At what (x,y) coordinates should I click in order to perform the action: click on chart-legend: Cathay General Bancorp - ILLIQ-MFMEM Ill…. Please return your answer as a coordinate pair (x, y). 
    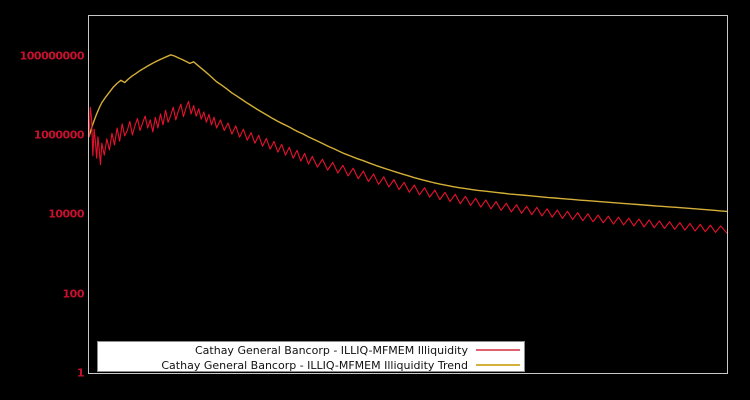
    Looking at the image, I should click on (311, 356).